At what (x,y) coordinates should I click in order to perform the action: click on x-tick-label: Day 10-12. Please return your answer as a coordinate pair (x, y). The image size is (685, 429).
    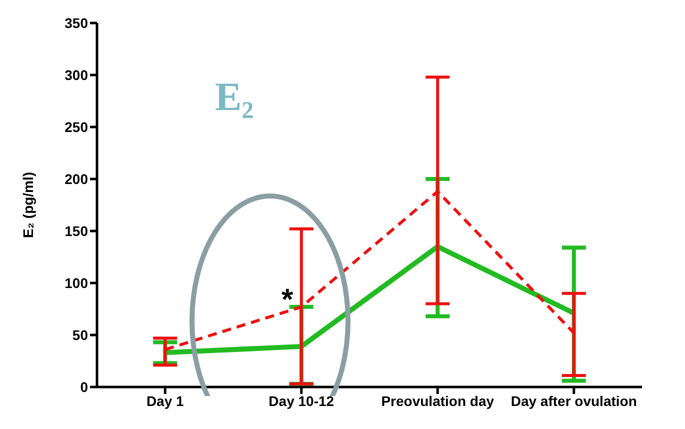
    Looking at the image, I should click on (301, 400).